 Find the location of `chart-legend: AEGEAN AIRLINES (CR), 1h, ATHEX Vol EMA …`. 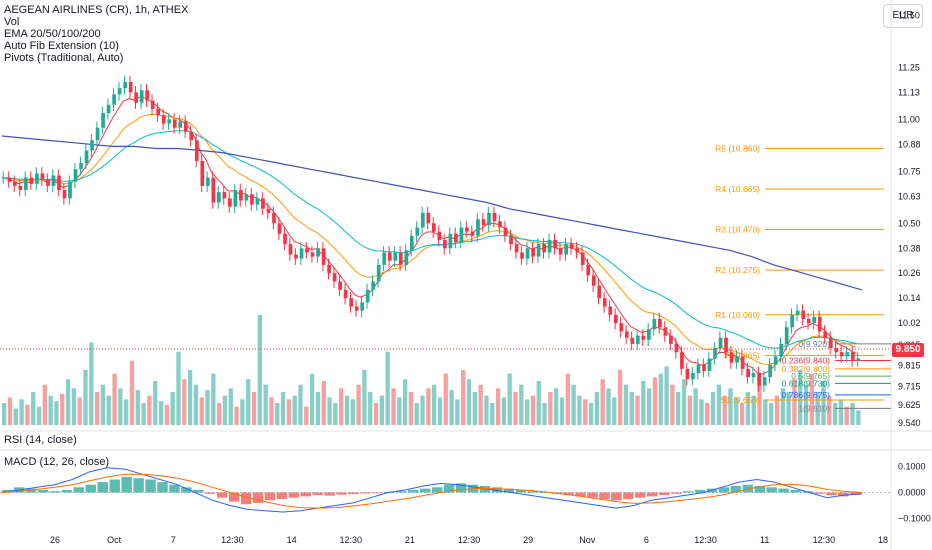

chart-legend: AEGEAN AIRLINES (CR), 1h, ATHEX Vol EMA … is located at coordinates (96, 34).